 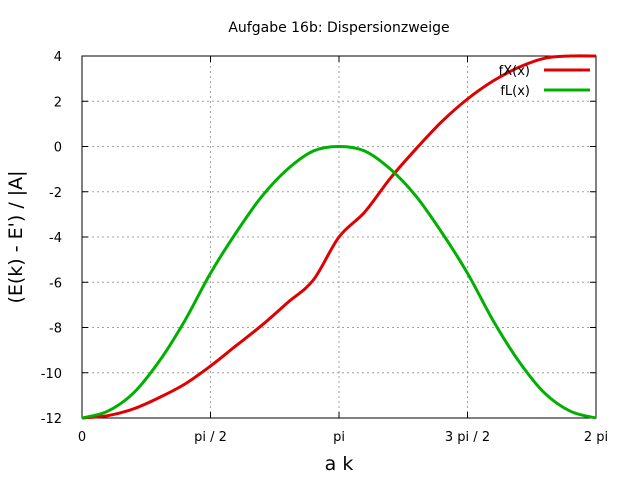 I want to click on y-tick-label: 0, so click(x=58, y=148).